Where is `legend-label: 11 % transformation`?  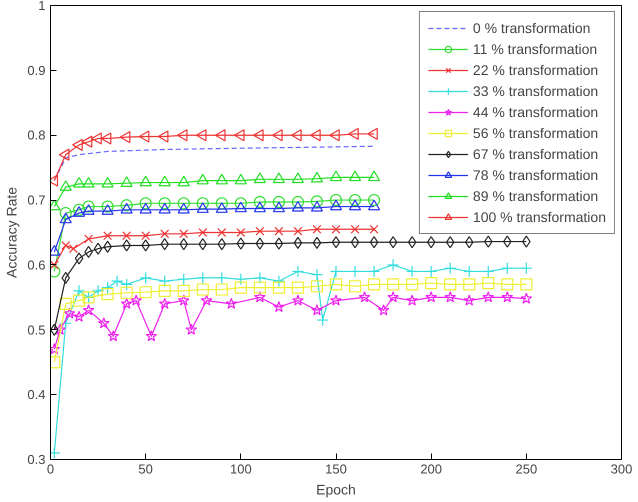 legend-label: 11 % transformation is located at coordinates (535, 49).